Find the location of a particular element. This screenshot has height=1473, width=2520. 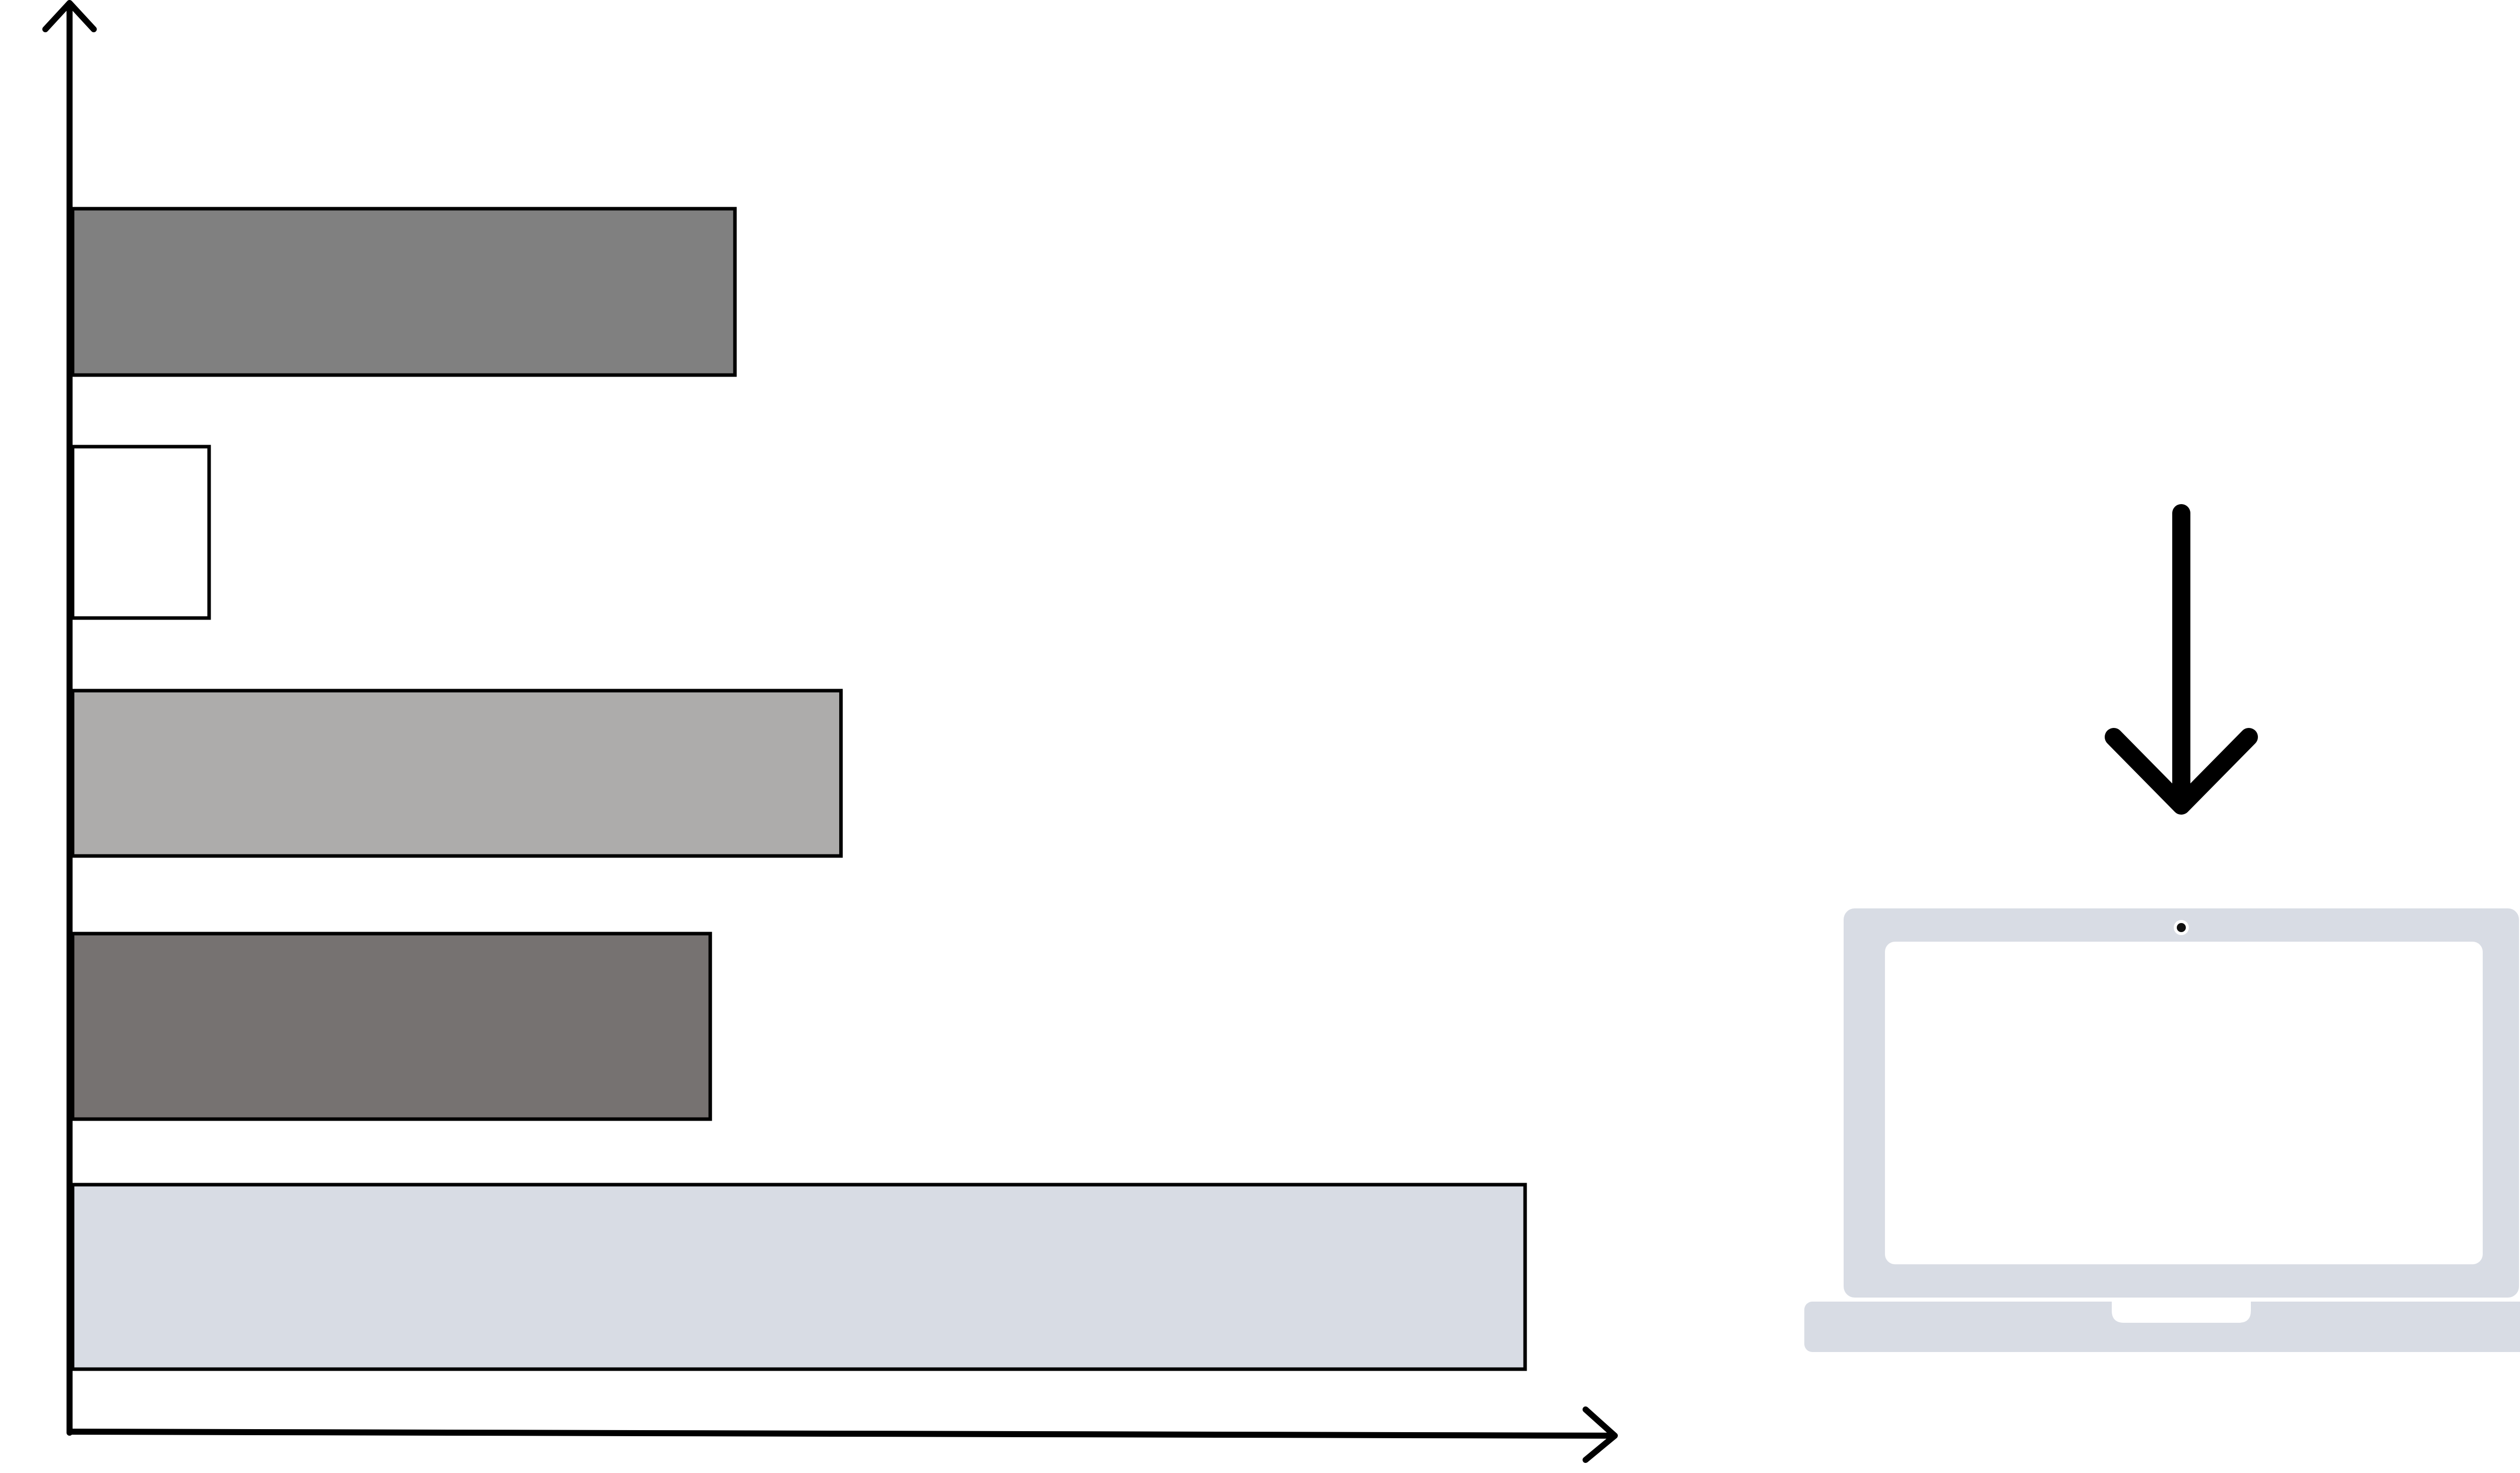

laptop-icon is located at coordinates (2162, 1130).